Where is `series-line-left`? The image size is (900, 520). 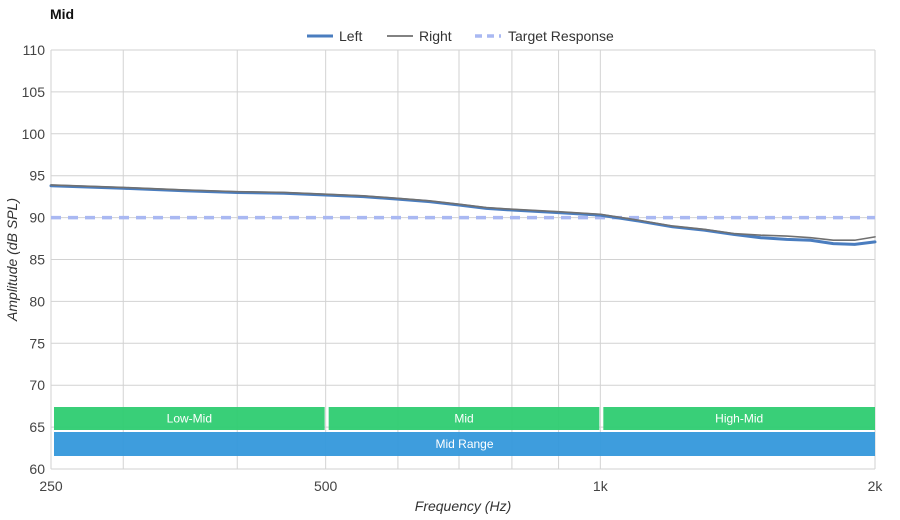 series-line-left is located at coordinates (463, 215).